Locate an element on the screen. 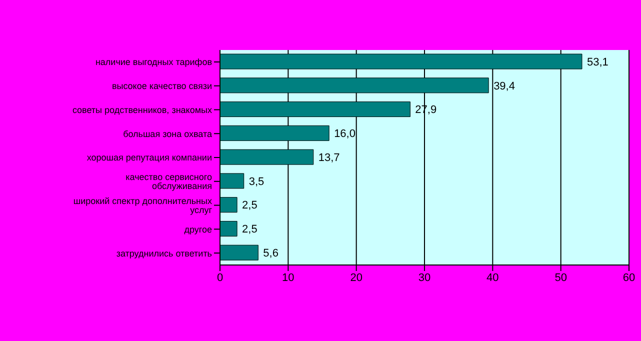  y-tick-label: большая зона охвата is located at coordinates (167, 133).